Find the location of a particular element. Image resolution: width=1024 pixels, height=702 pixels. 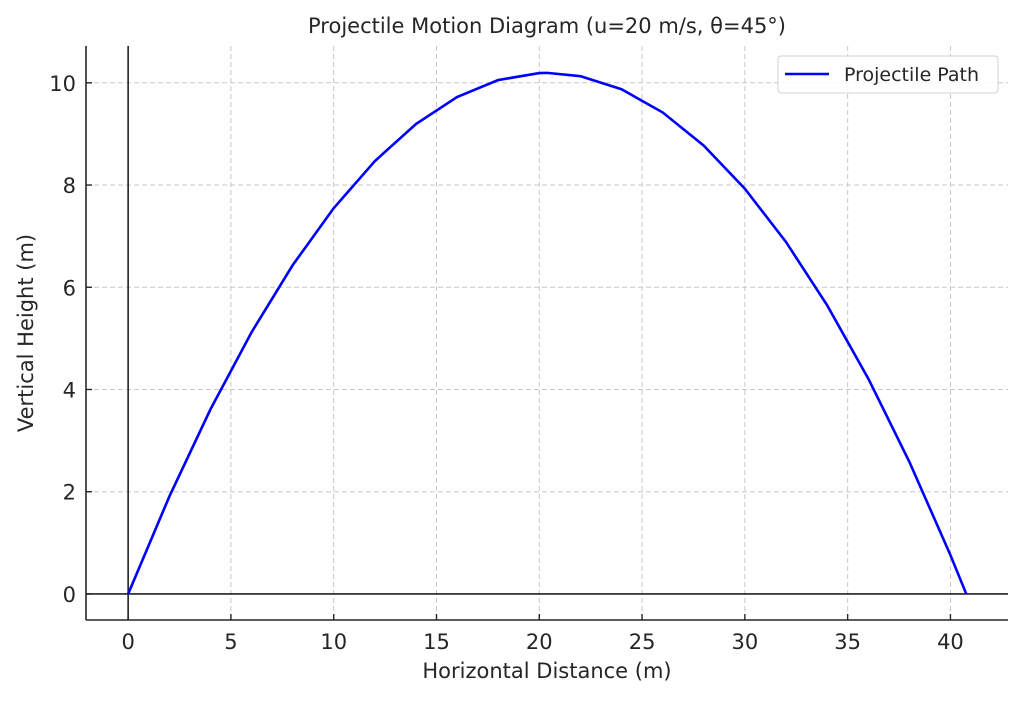

legend: Projectile Path is located at coordinates (888, 74).